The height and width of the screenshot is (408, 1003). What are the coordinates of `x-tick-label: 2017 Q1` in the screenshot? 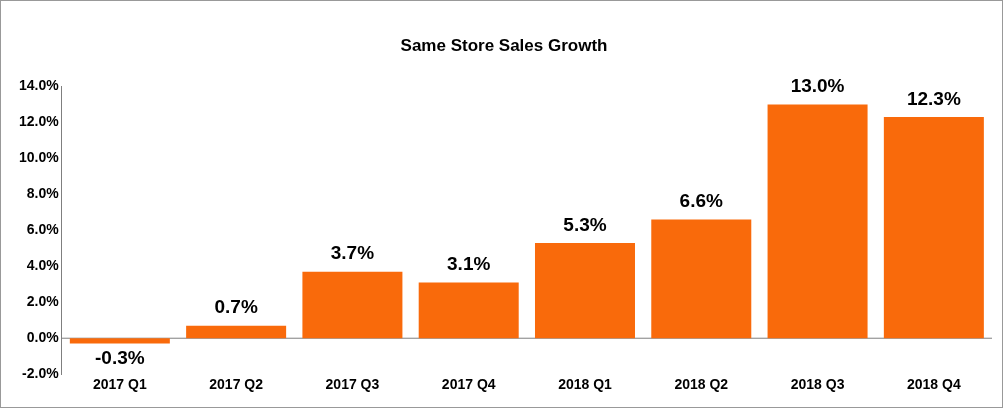 It's located at (119, 384).